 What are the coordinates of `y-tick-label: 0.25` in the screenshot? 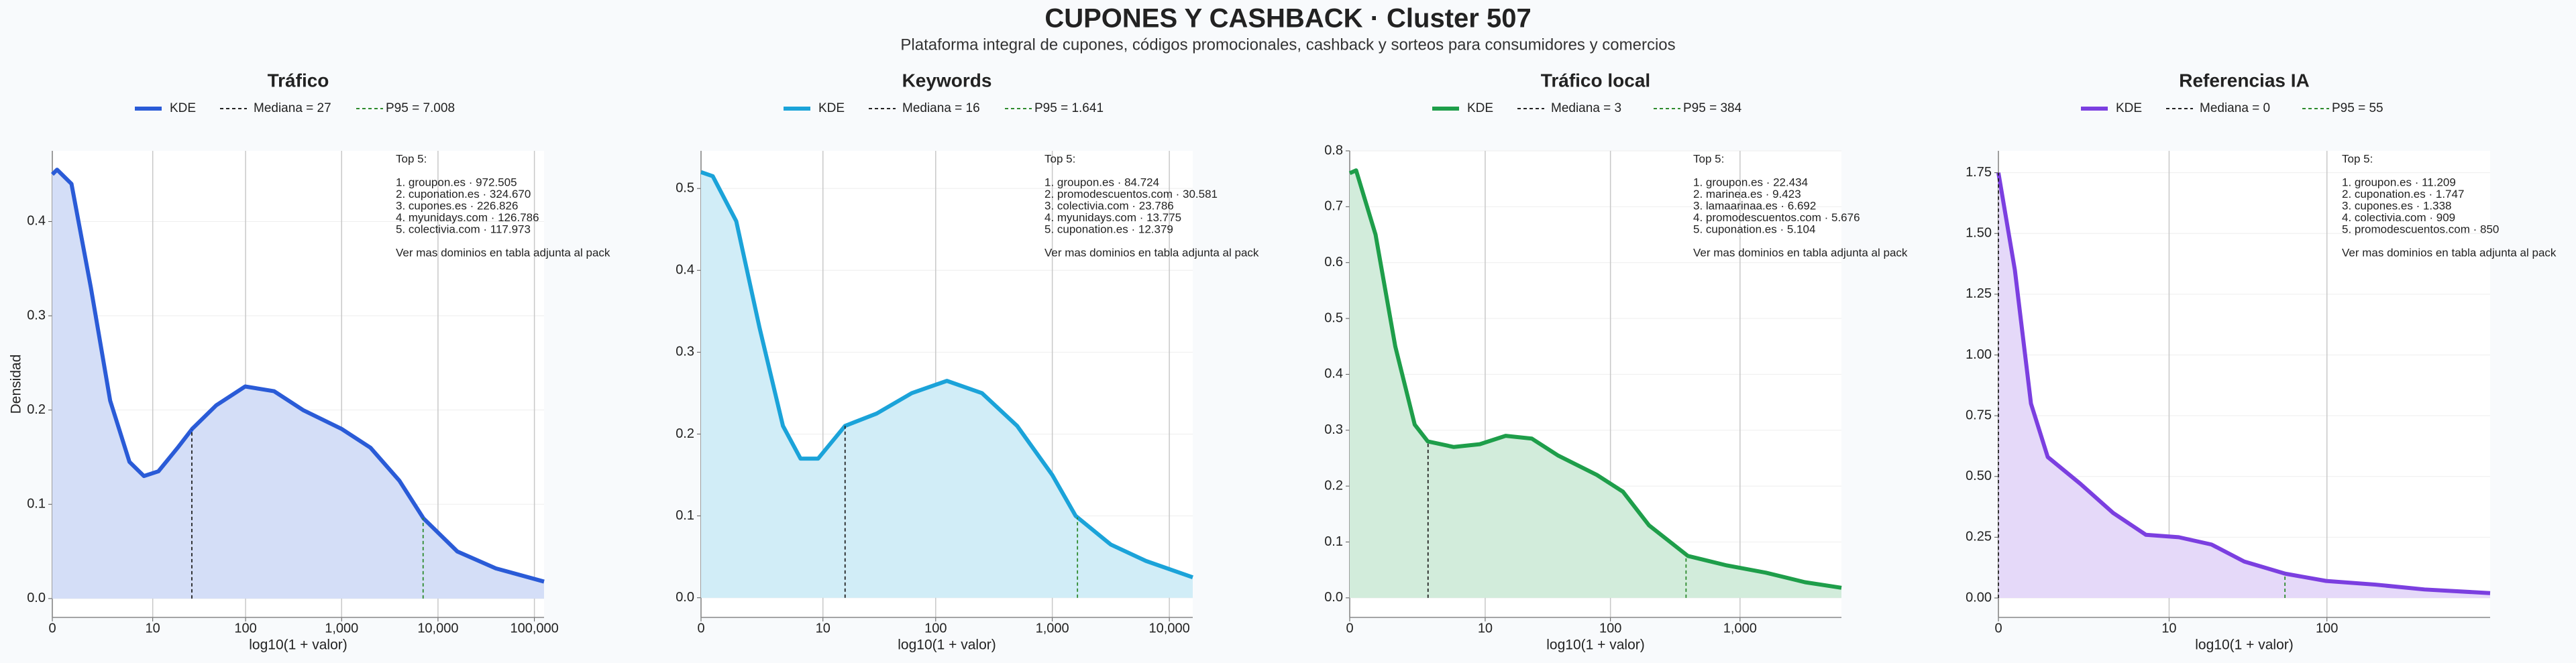 It's located at (1979, 537).